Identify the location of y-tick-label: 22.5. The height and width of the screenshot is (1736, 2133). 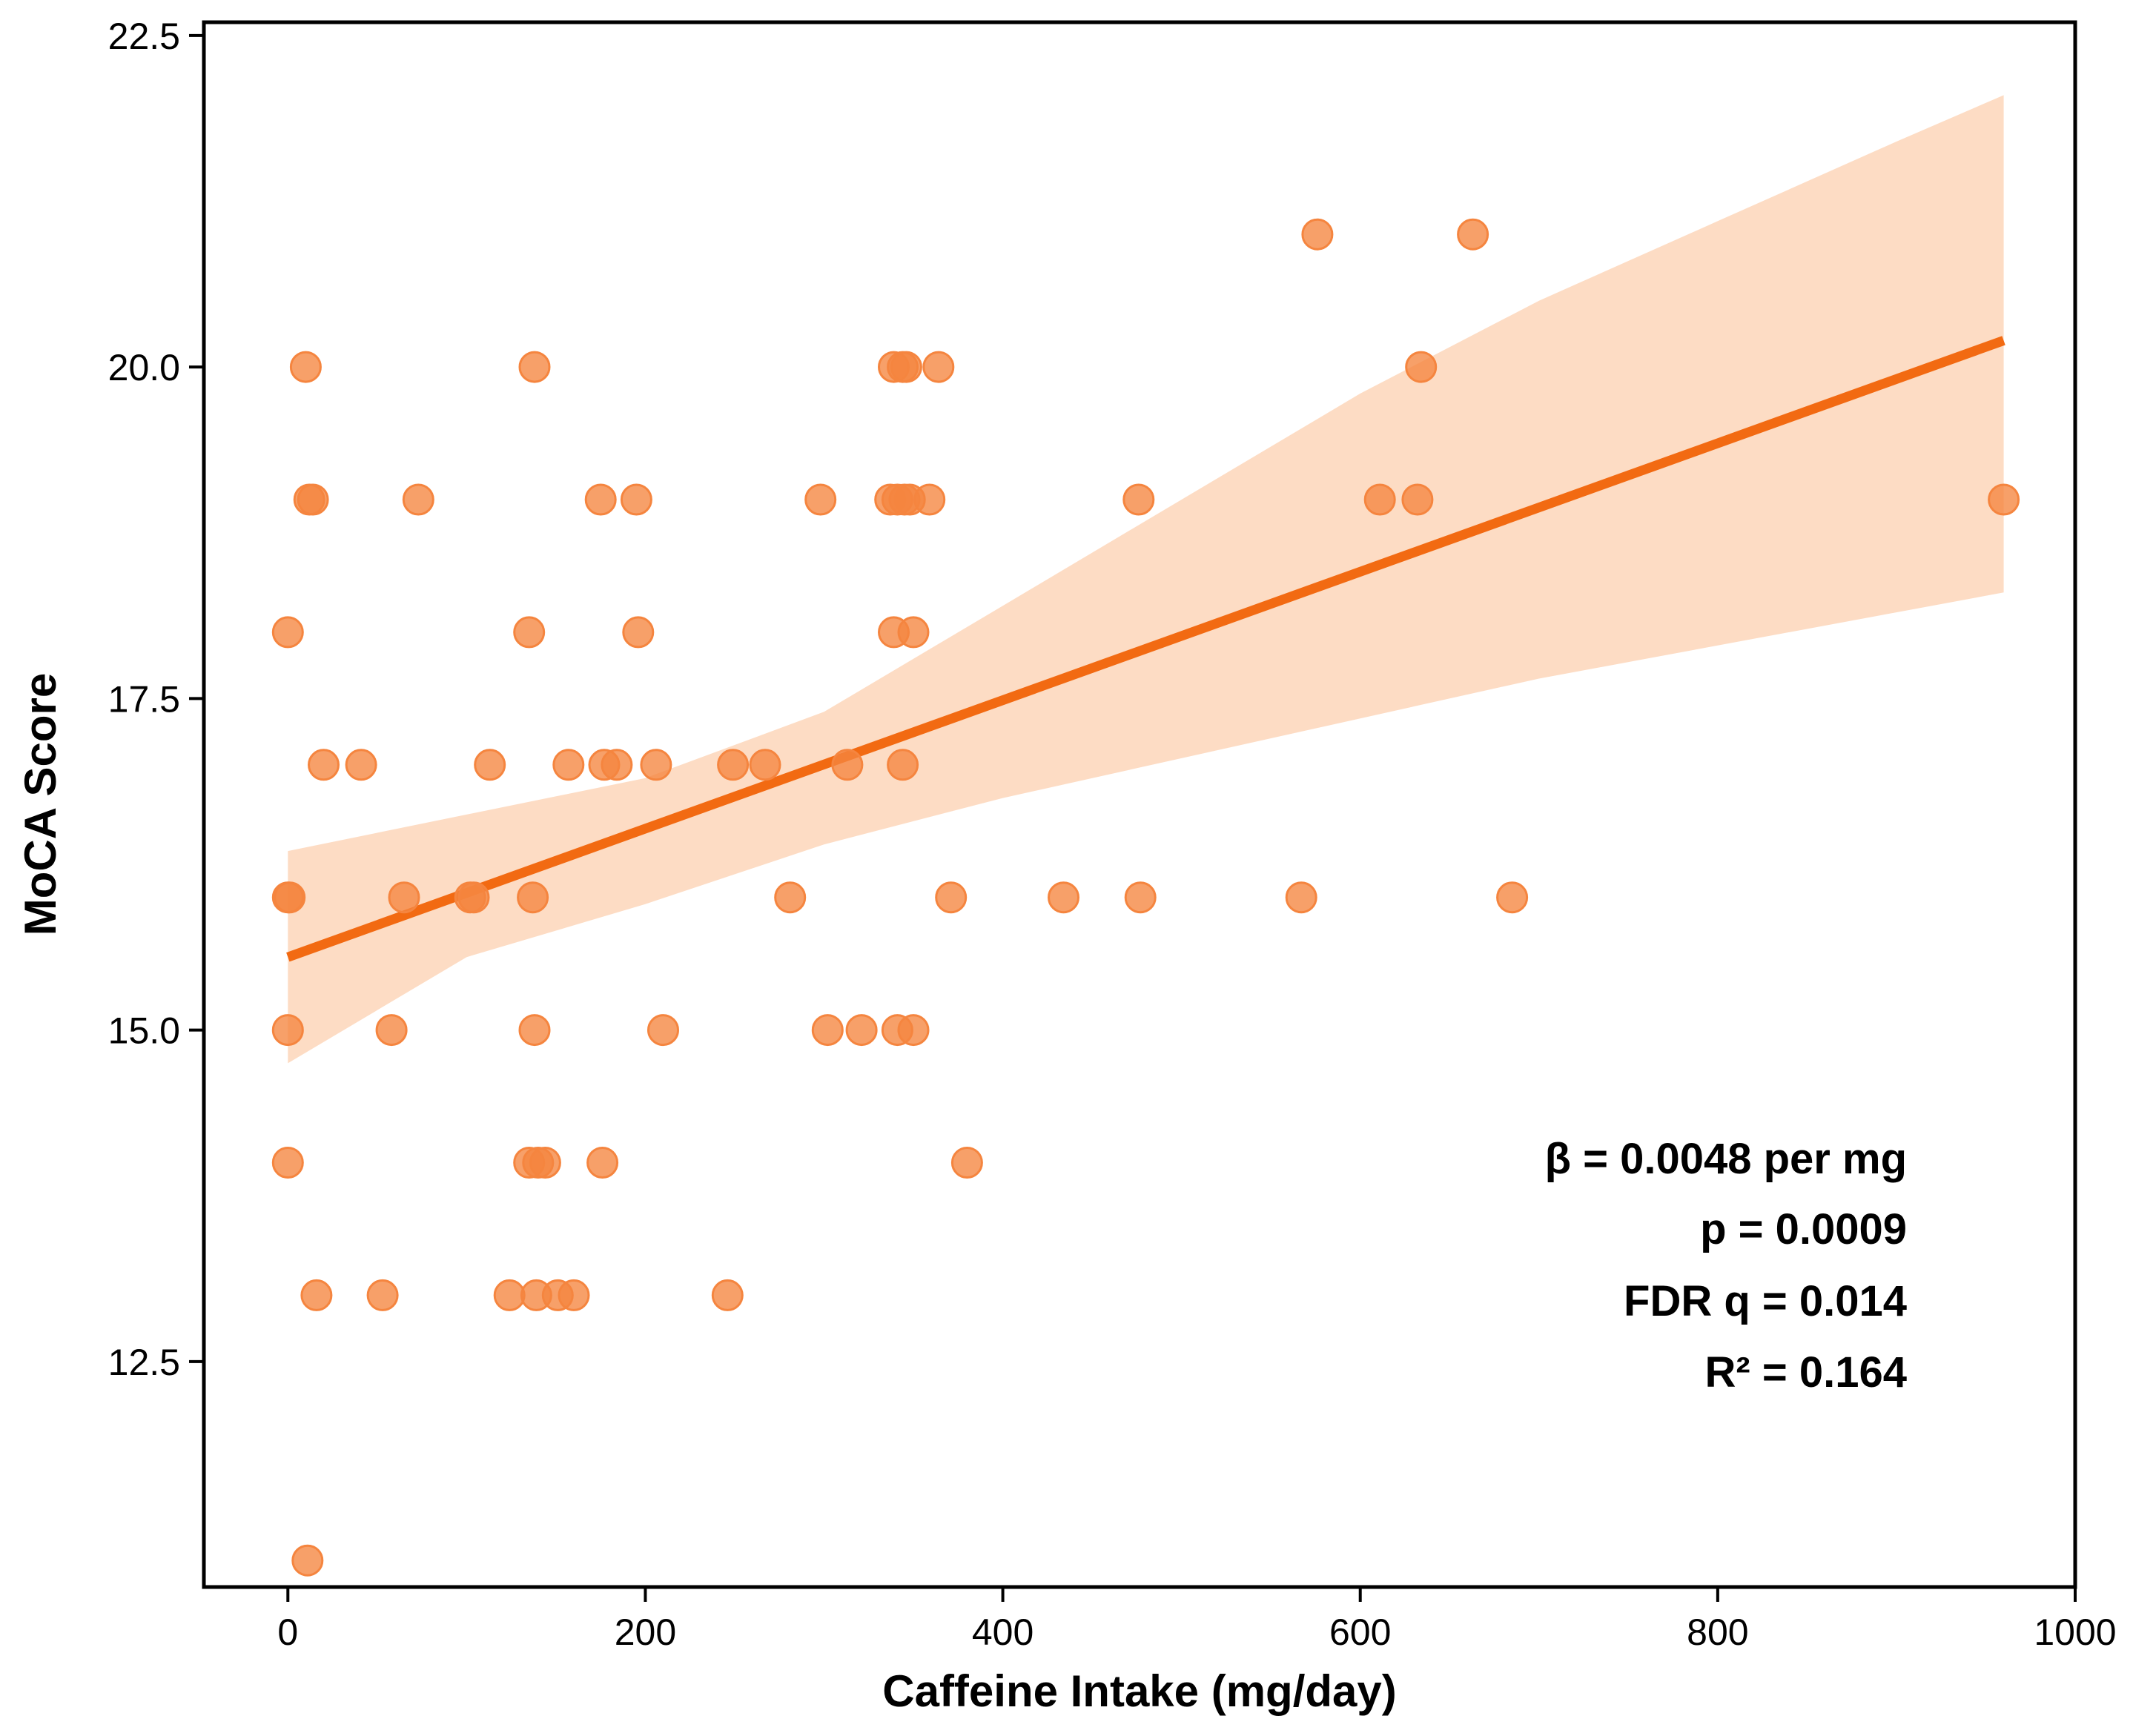
(144, 37).